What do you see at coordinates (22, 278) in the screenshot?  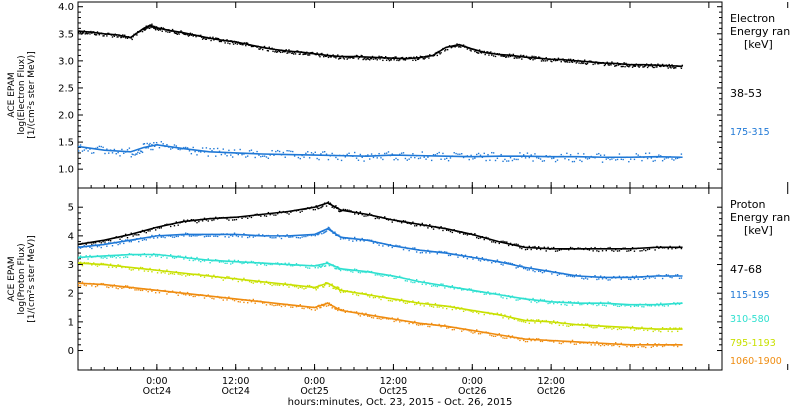 I see `proton-ylabel-line: log(Proton Flux)` at bounding box center [22, 278].